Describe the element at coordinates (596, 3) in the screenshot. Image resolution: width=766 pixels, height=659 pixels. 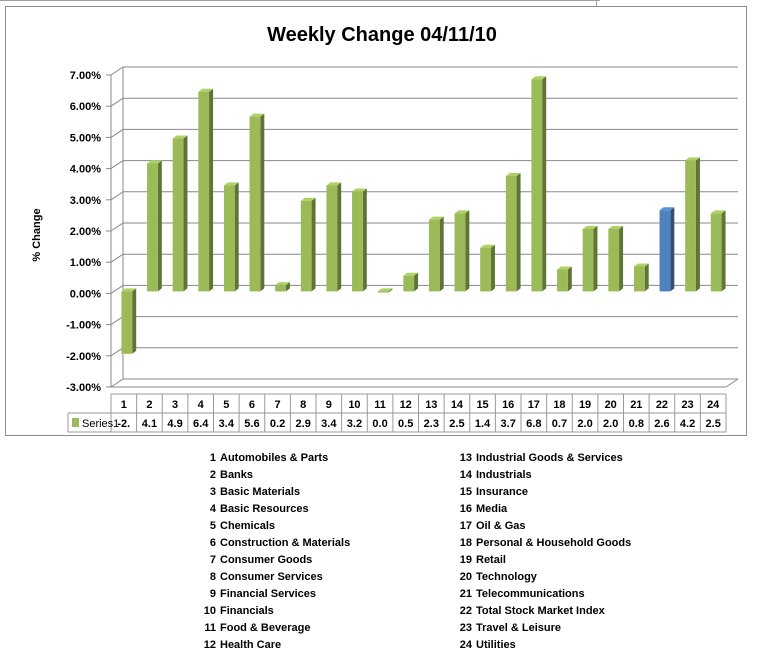
I see `top-border-tick` at that location.